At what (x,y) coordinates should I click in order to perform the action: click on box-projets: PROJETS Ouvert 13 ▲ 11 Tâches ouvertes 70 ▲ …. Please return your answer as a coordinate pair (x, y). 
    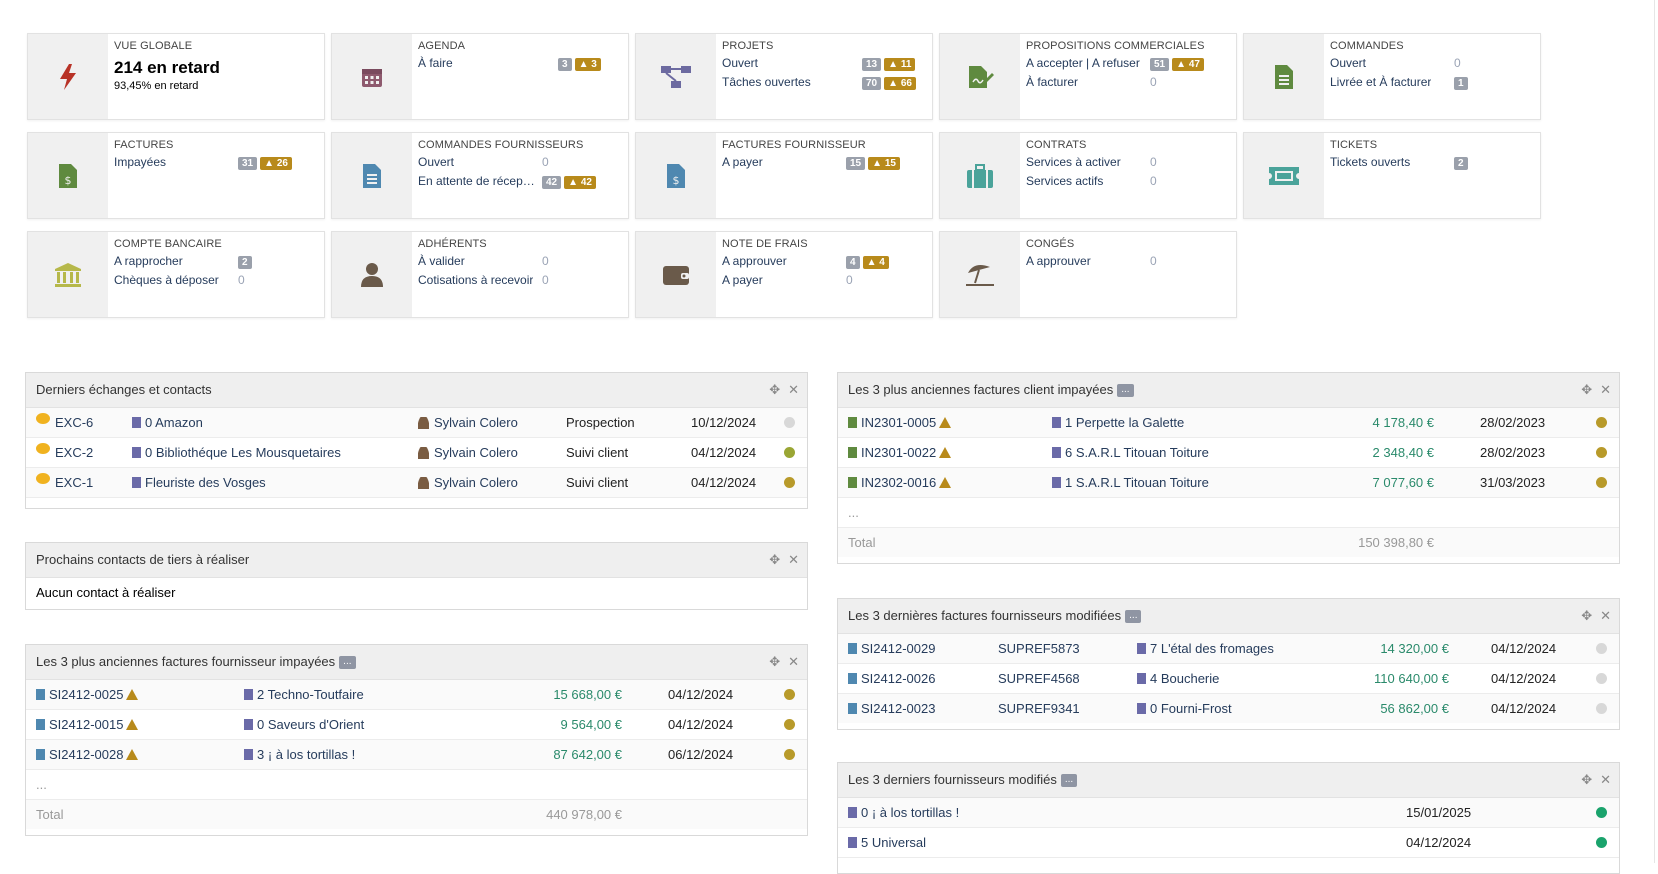
    Looking at the image, I should click on (784, 76).